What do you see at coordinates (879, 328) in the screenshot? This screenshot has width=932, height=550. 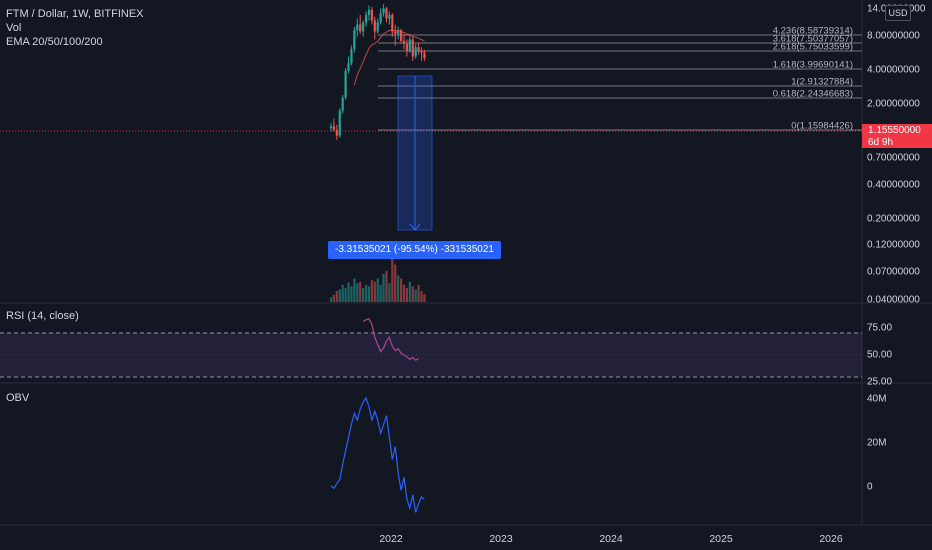 I see `rsi-tick-label: 75.00` at bounding box center [879, 328].